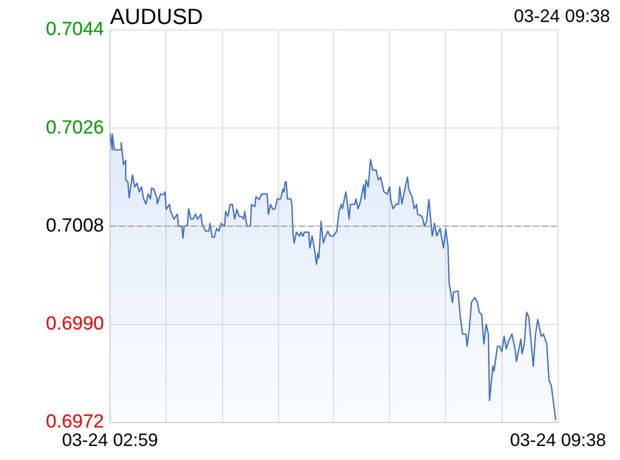 The height and width of the screenshot is (460, 620). What do you see at coordinates (562, 16) in the screenshot?
I see `chart-subtitle: 03-24 09:38` at bounding box center [562, 16].